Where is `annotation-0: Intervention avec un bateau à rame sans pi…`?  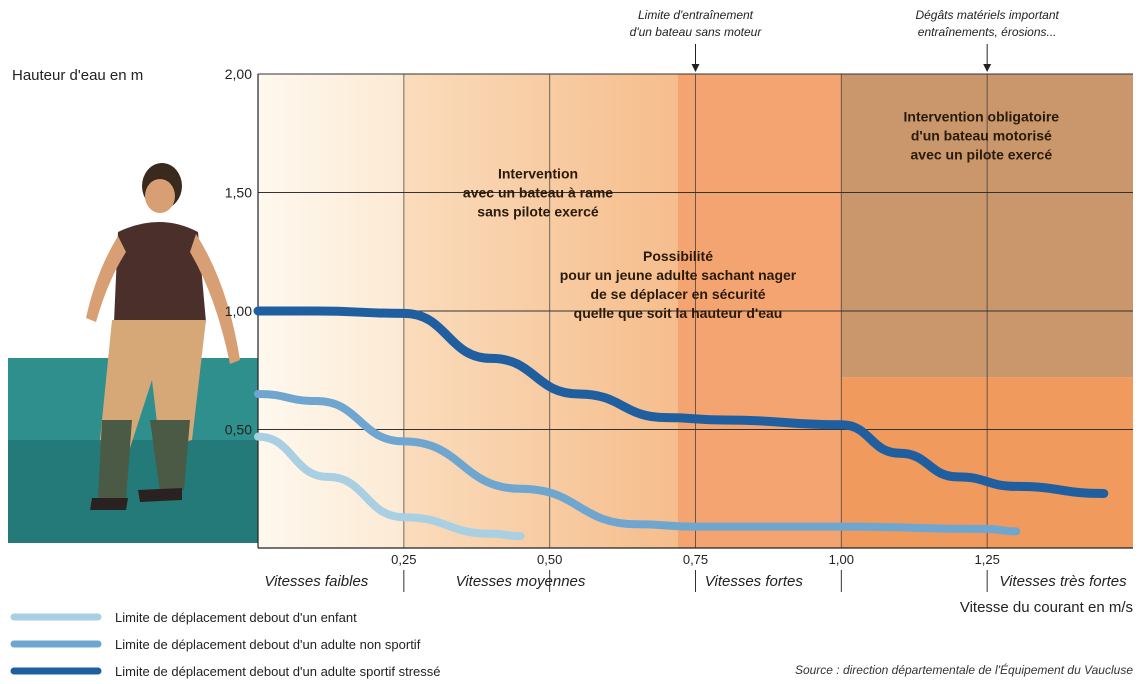 annotation-0: Intervention avec un bateau à rame sans pi… is located at coordinates (538, 192).